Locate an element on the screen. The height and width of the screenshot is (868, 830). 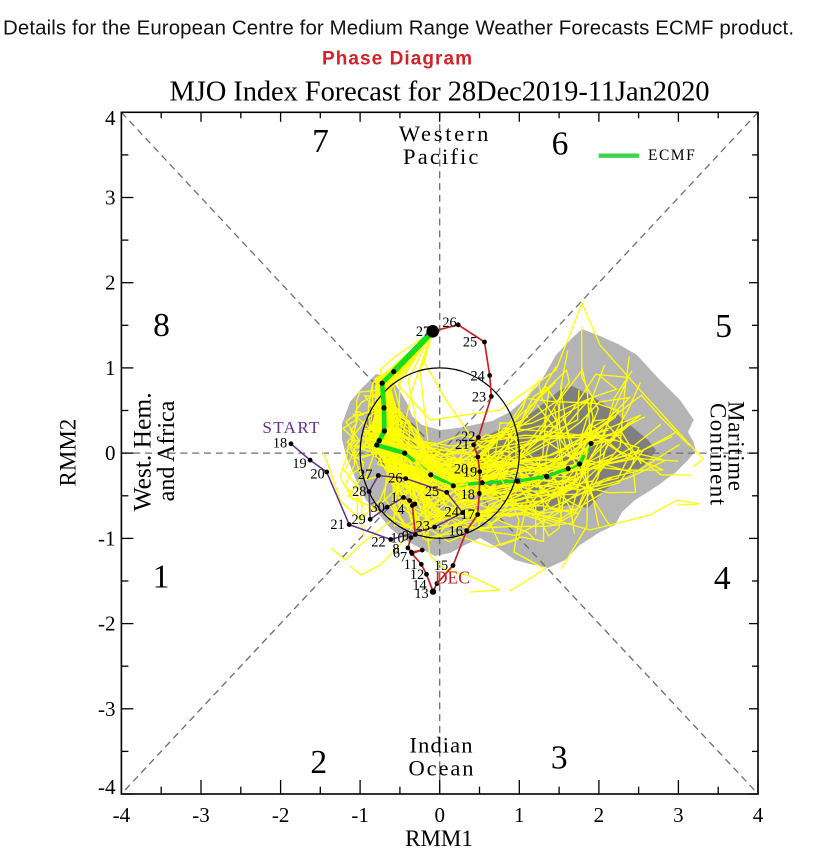
svg-text: West. Hem. is located at coordinates (142, 451).